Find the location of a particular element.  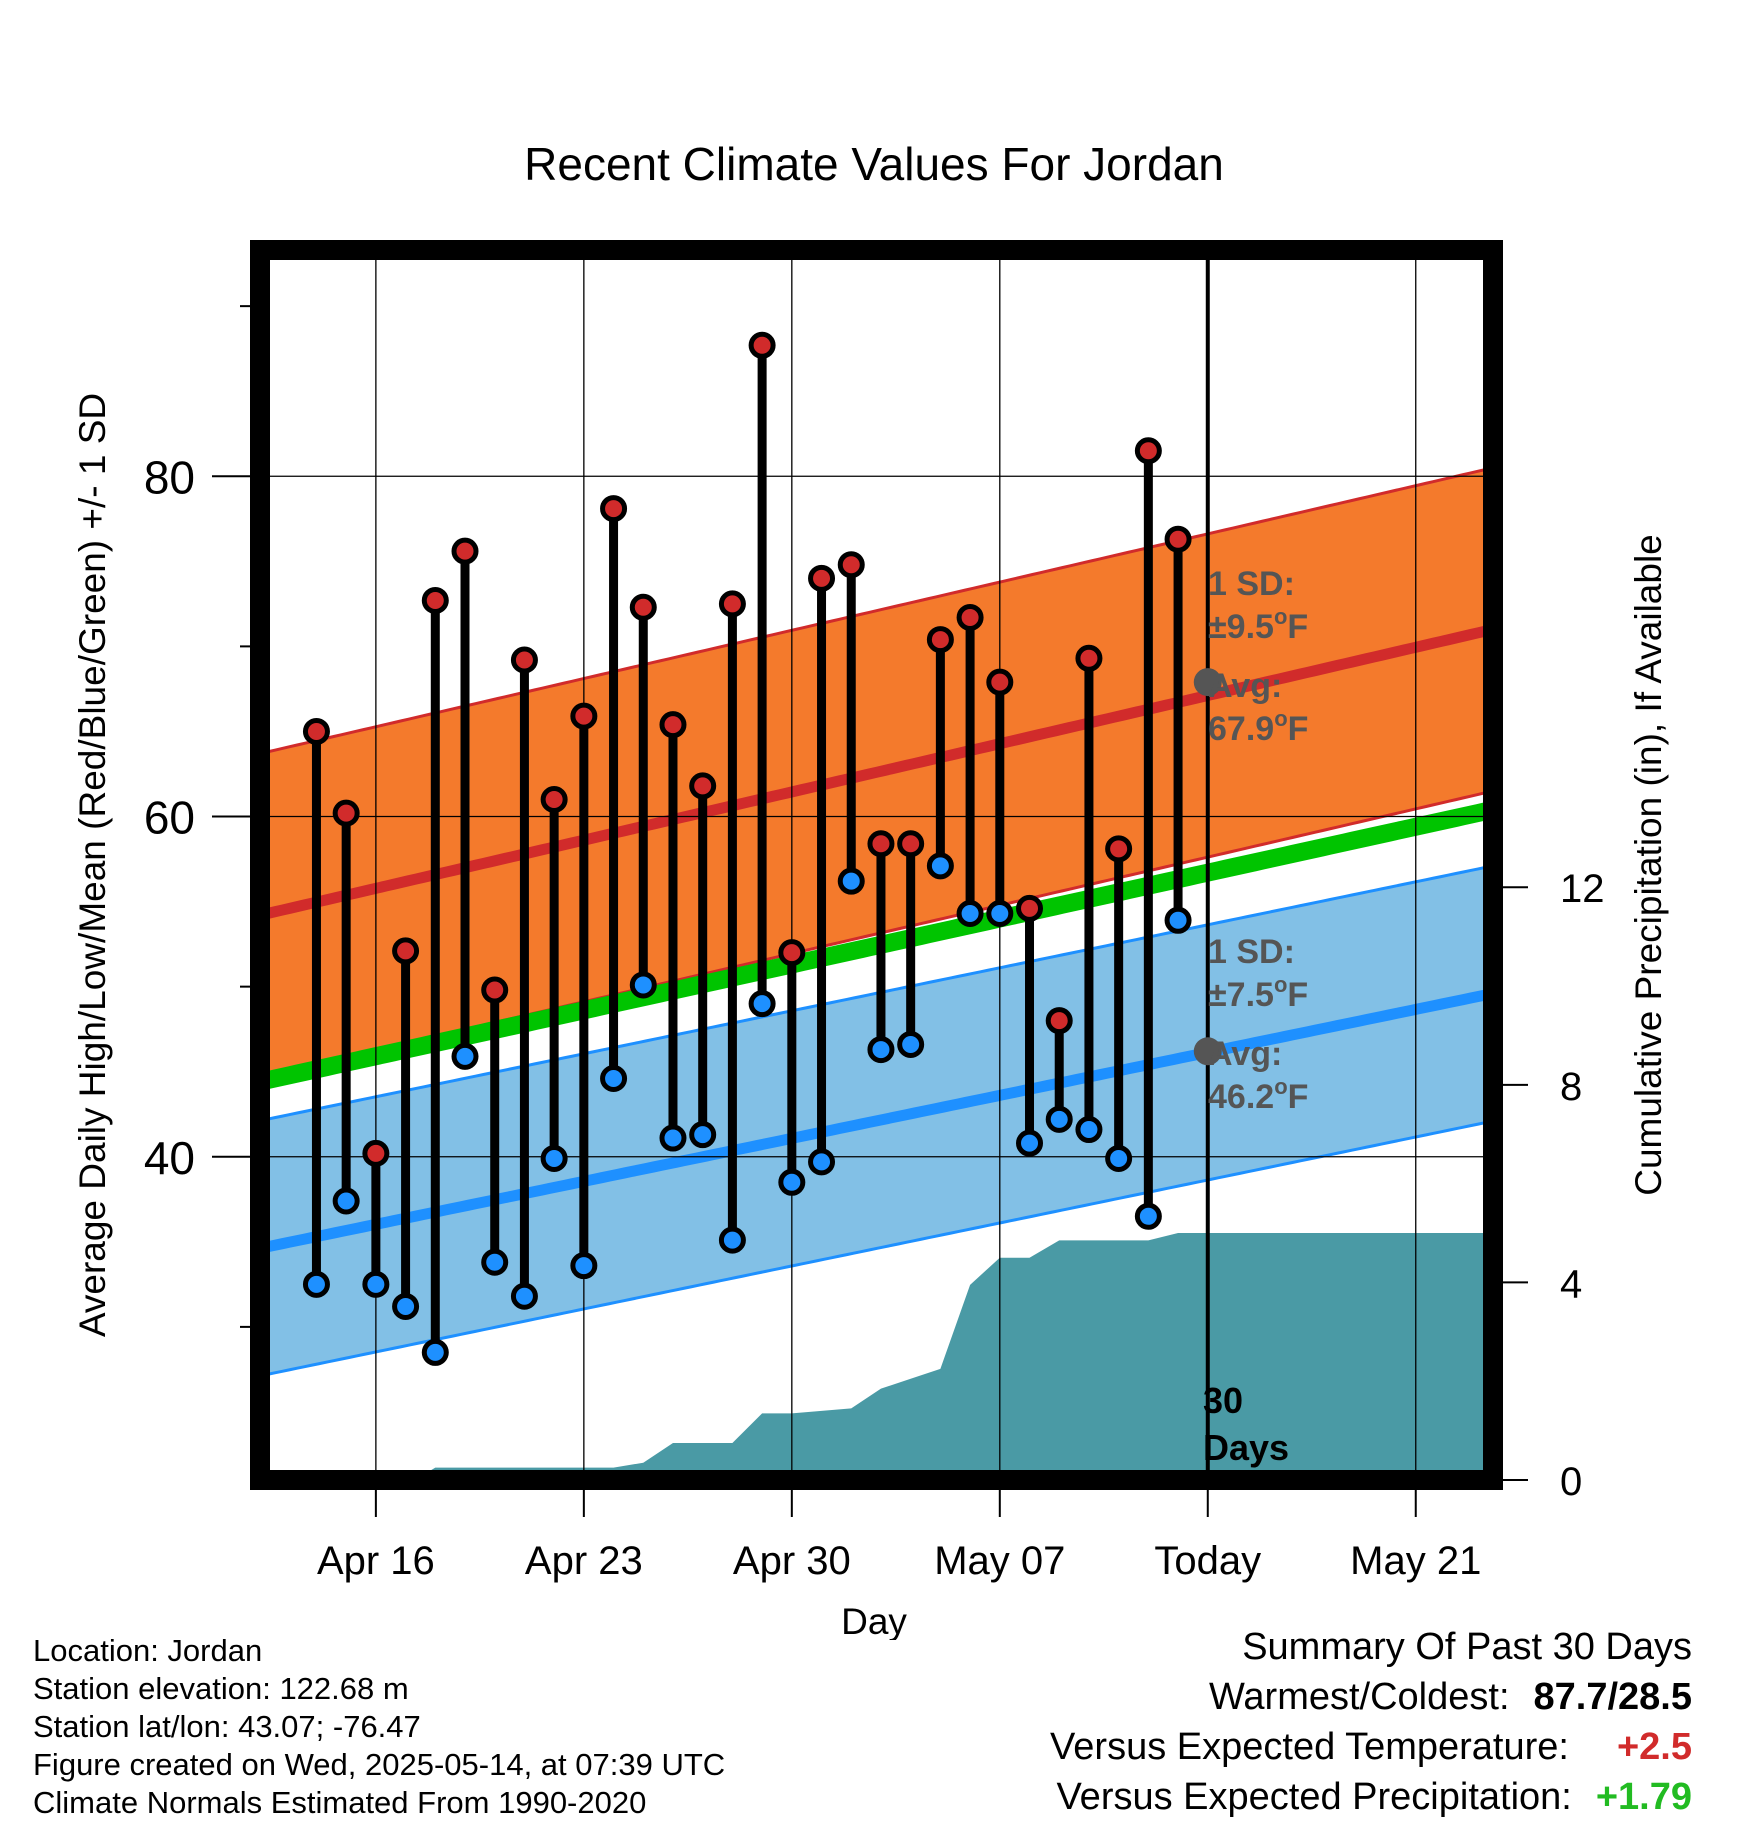

summary-title: Summary Of Past 30 Days is located at coordinates (1467, 1647).